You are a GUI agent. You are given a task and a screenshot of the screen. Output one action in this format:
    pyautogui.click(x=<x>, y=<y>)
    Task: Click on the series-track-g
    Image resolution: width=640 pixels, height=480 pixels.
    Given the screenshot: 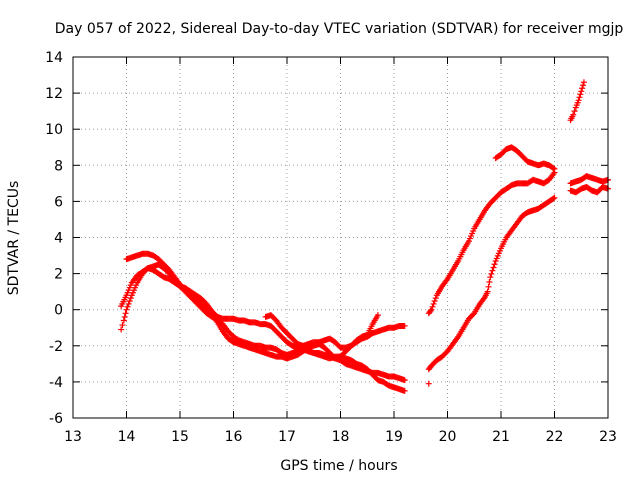 What is the action you would take?
    pyautogui.click(x=491, y=283)
    